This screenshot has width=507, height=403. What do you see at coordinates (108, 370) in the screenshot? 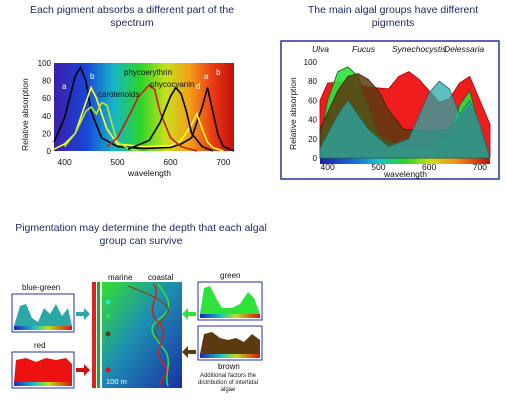
I see `red-marker` at bounding box center [108, 370].